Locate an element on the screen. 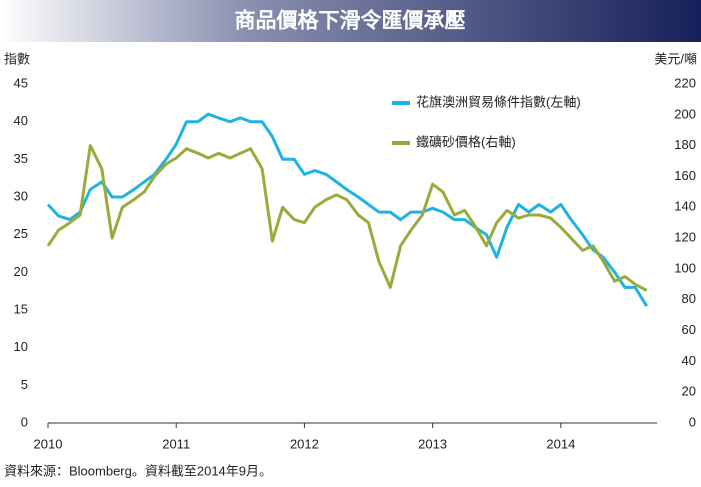  y-tick-label: 20 is located at coordinates (21, 271).